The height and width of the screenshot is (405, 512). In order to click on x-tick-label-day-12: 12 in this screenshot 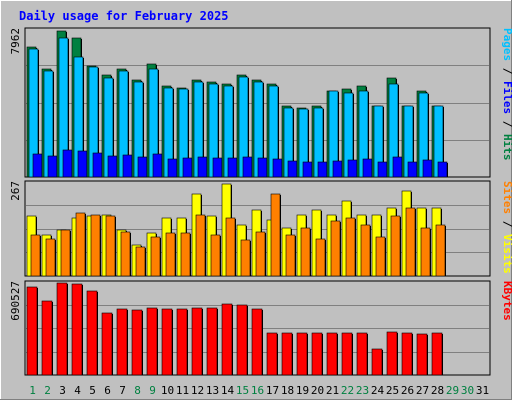, I will do `click(197, 390)`.